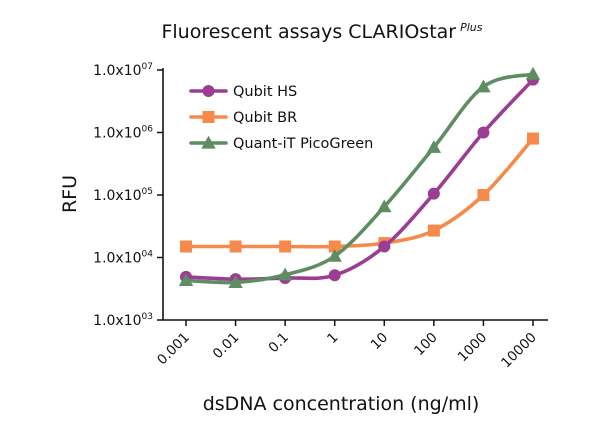 The width and height of the screenshot is (600, 422). Describe the element at coordinates (123, 320) in the screenshot. I see `y-tick-label: 1.0x1003` at that location.